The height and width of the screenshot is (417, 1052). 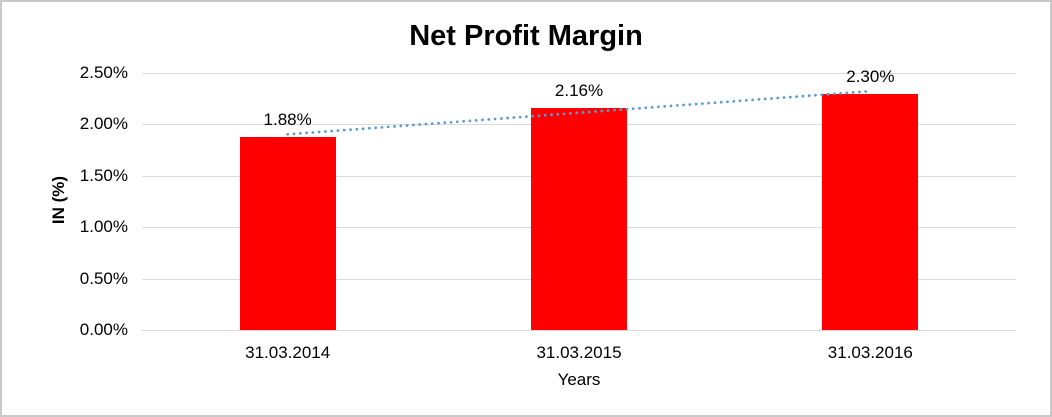 What do you see at coordinates (579, 90) in the screenshot?
I see `bar-value-label: 2.16%` at bounding box center [579, 90].